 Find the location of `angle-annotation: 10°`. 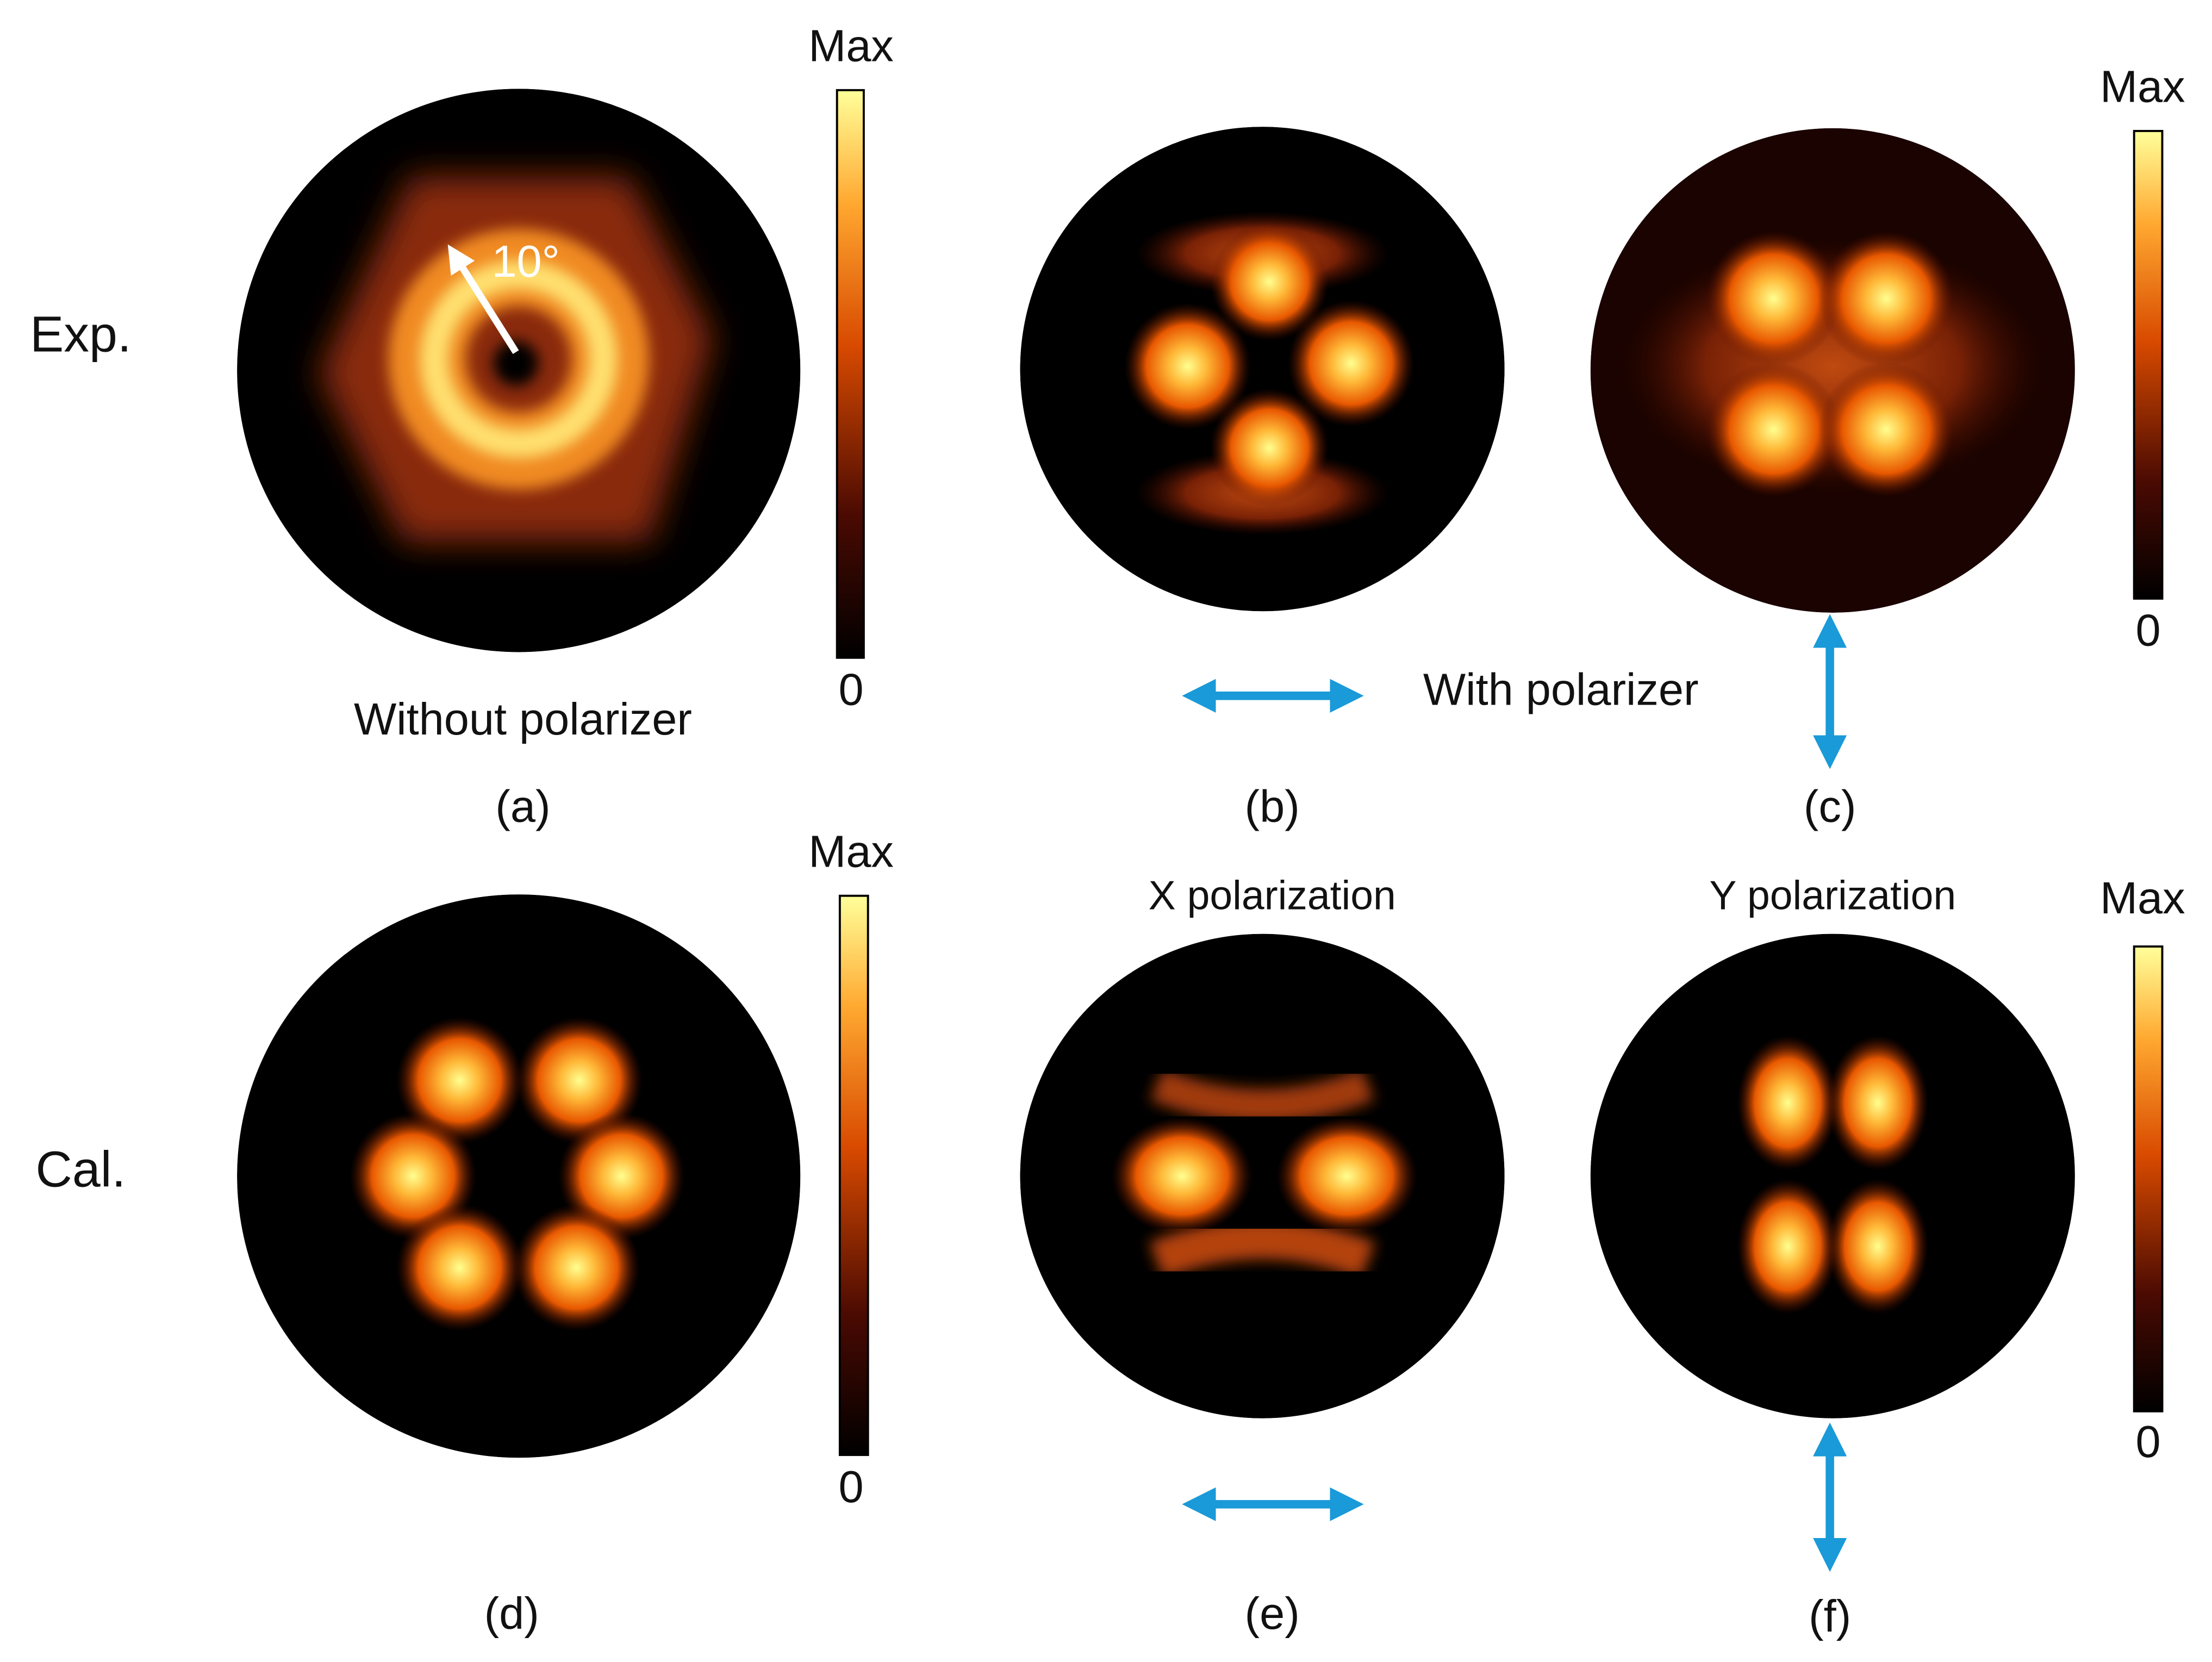

angle-annotation: 10° is located at coordinates (525, 261).